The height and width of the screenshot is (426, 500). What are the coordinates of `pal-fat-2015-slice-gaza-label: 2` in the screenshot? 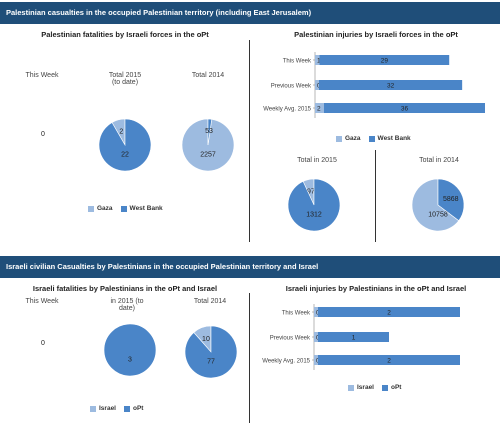 It's located at (121, 132).